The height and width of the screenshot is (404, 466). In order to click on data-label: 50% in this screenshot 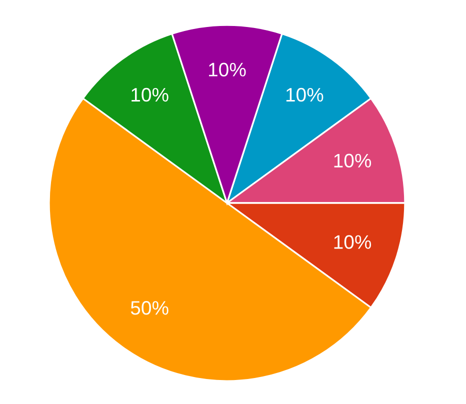, I will do `click(149, 308)`.